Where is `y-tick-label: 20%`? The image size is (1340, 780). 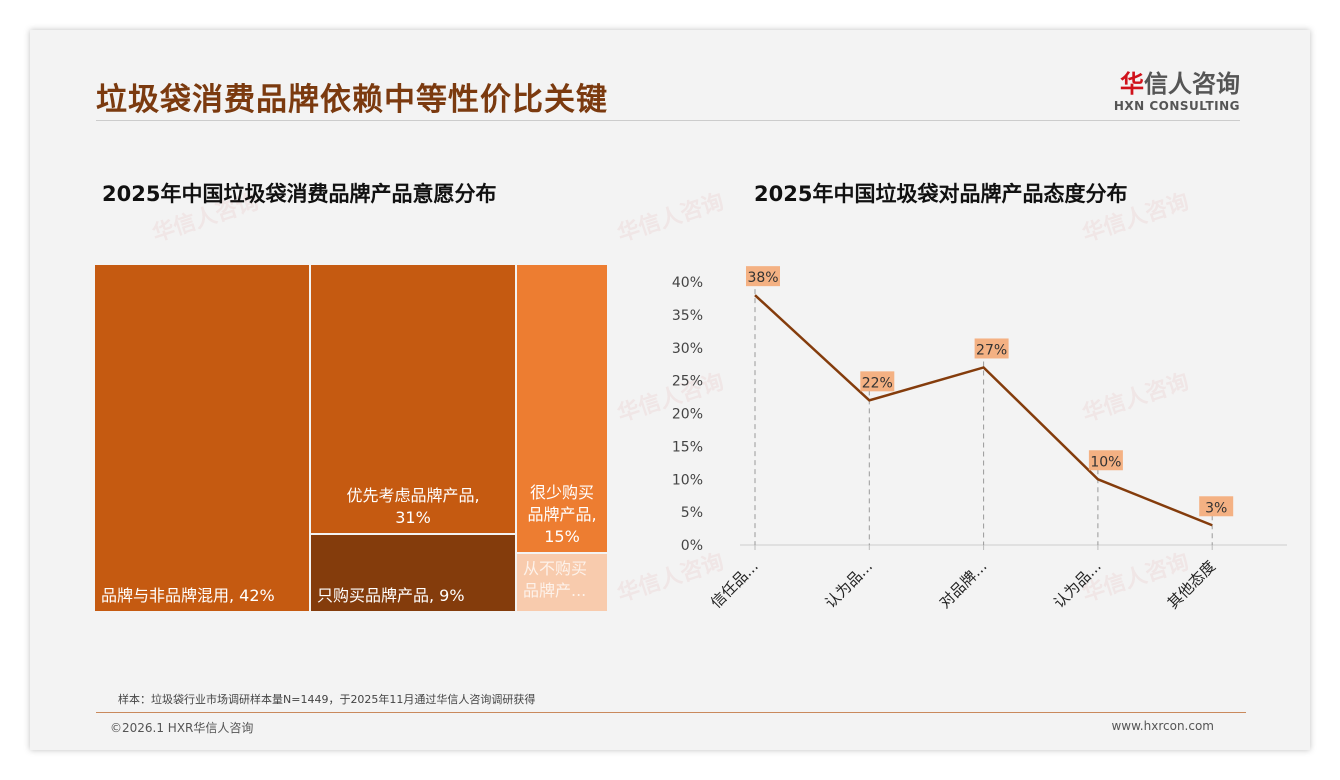 y-tick-label: 20% is located at coordinates (687, 415).